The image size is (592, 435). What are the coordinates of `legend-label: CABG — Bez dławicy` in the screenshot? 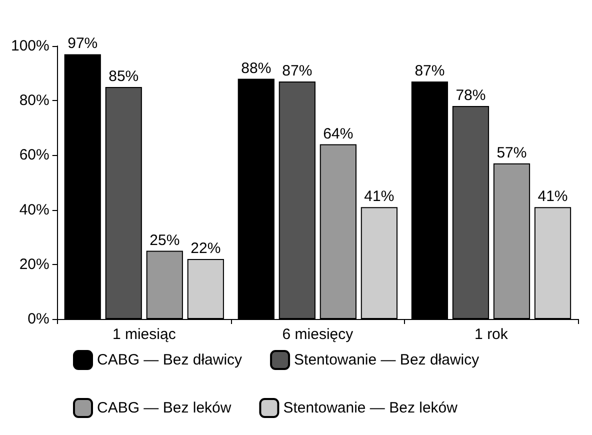 It's located at (170, 360).